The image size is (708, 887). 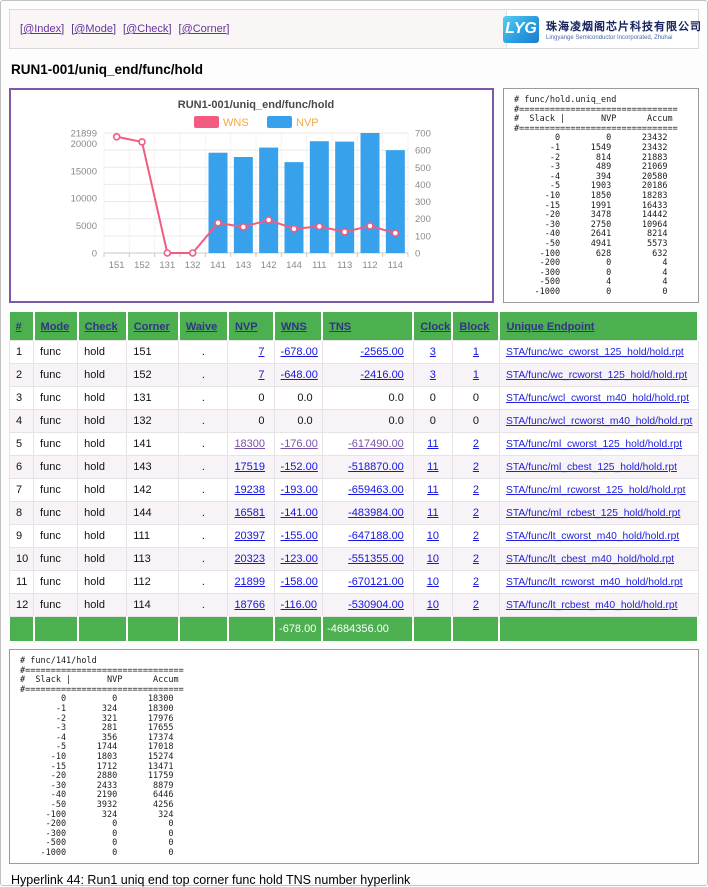 I want to click on wns-link: -116.00, so click(x=299, y=605).